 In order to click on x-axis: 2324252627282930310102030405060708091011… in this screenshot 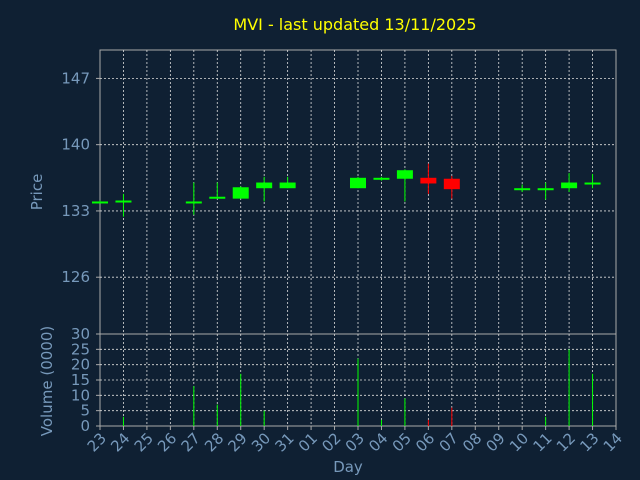, I will do `click(355, 441)`.